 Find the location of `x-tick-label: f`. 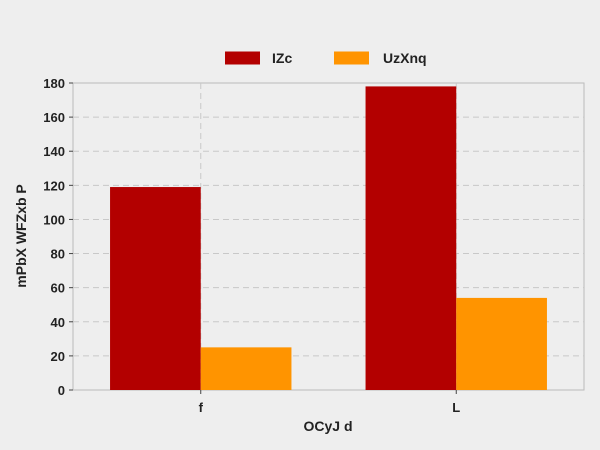

x-tick-label: f is located at coordinates (201, 407).